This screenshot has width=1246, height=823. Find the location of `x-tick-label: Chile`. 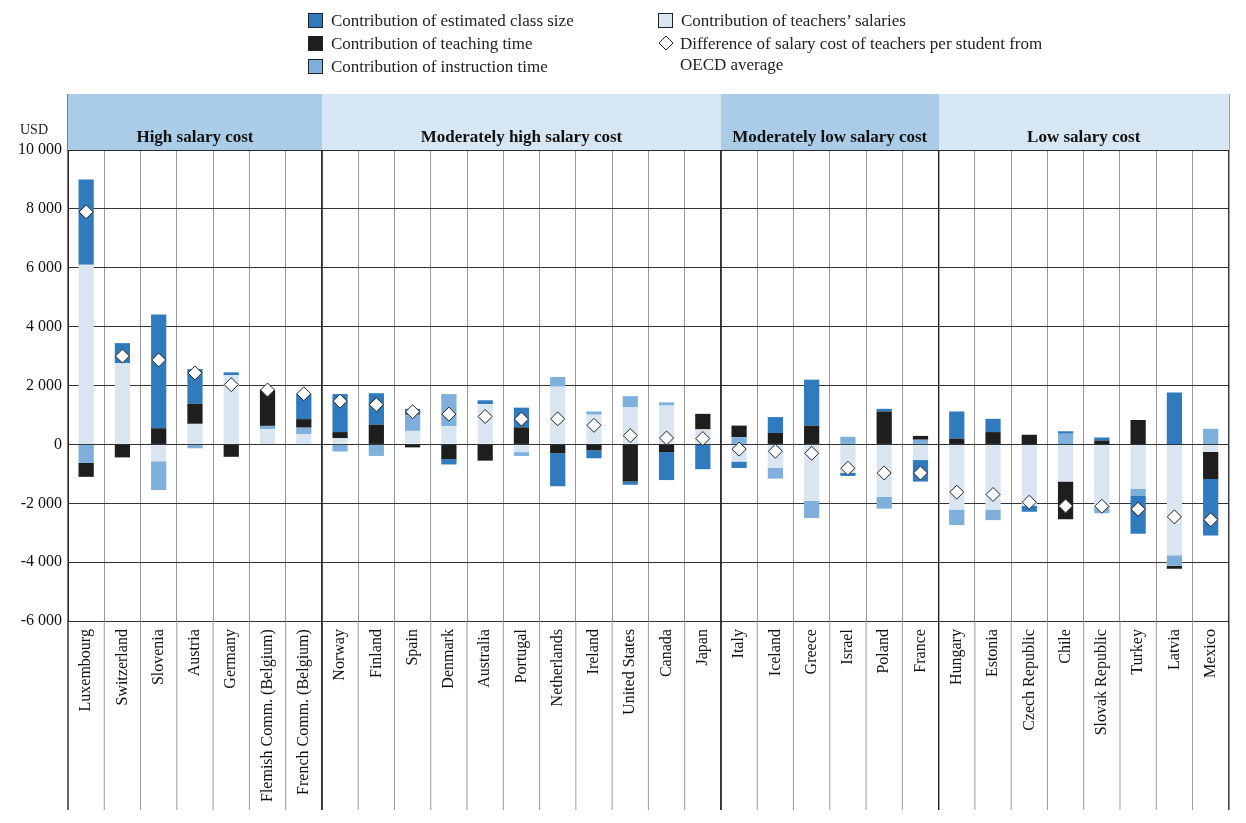

x-tick-label: Chile is located at coordinates (1064, 646).